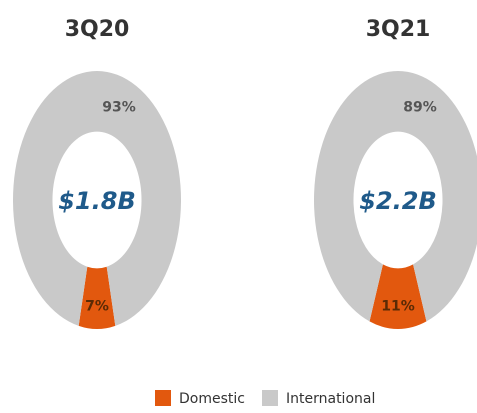 This screenshot has width=477, height=413. I want to click on value-label: 93%, so click(119, 107).